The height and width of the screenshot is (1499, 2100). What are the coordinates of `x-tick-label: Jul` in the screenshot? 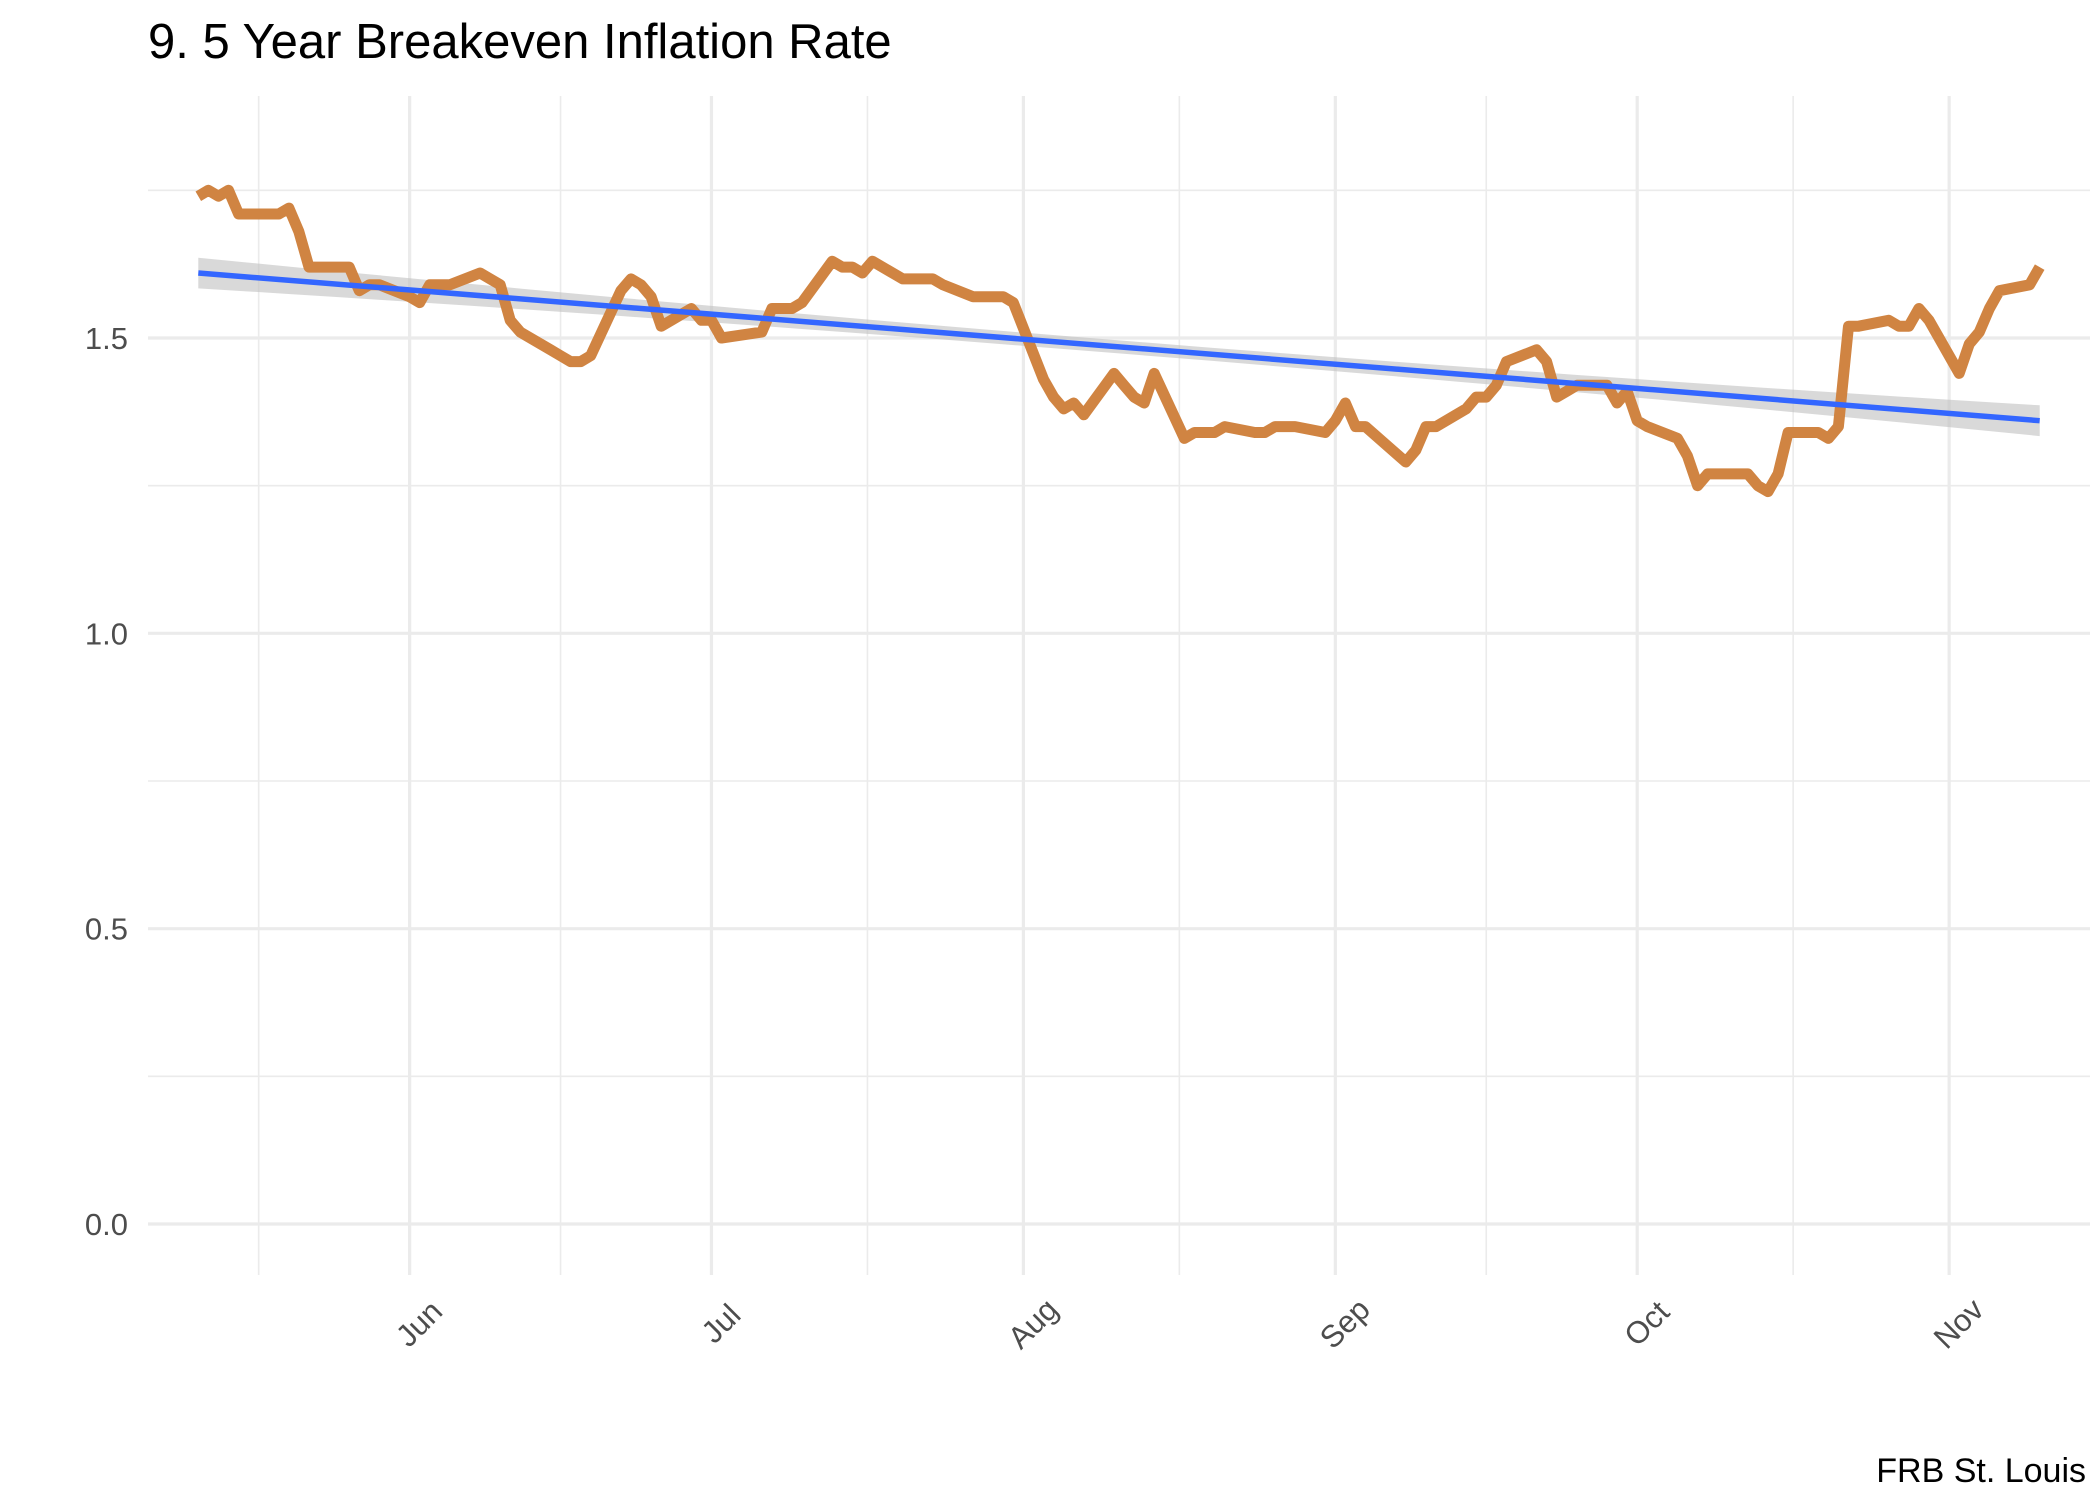 It's located at (721, 1323).